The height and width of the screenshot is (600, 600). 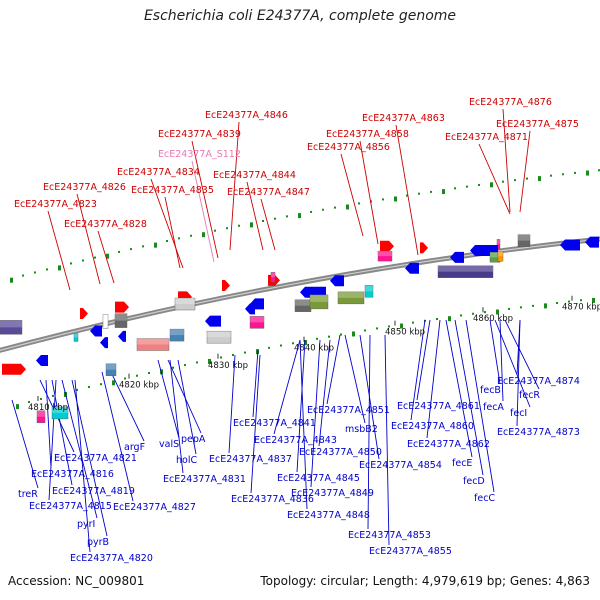 What do you see at coordinates (403, 118) in the screenshot?
I see `gene-label-top: EcE24377A_4863` at bounding box center [403, 118].